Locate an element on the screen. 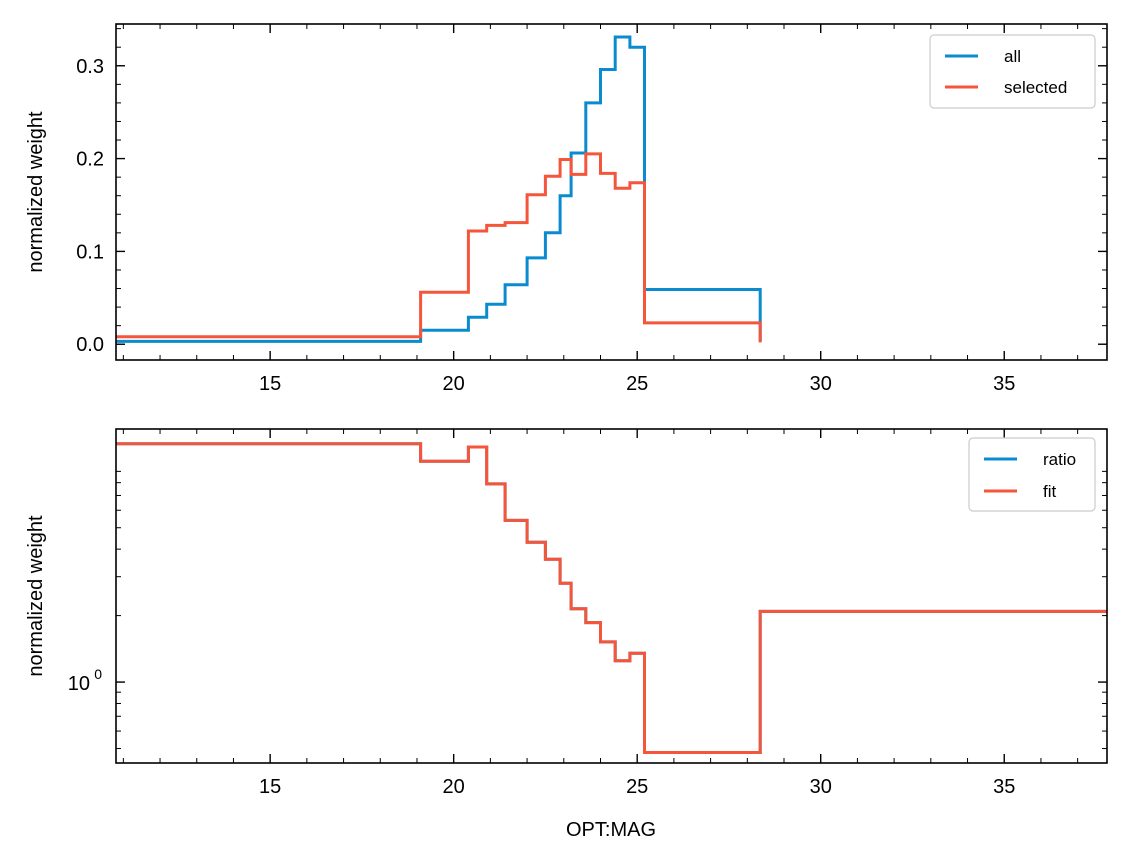 The height and width of the screenshot is (860, 1133). bottom-ytick-label-exponent: 0 is located at coordinates (98, 674).